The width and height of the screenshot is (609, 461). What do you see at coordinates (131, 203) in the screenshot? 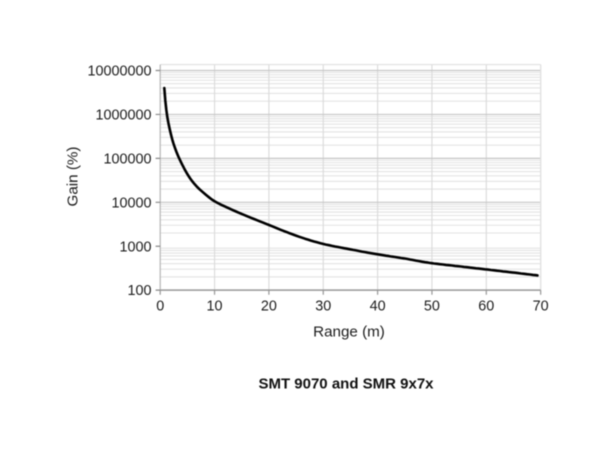
I see `svg-text: 10000` at bounding box center [131, 203].